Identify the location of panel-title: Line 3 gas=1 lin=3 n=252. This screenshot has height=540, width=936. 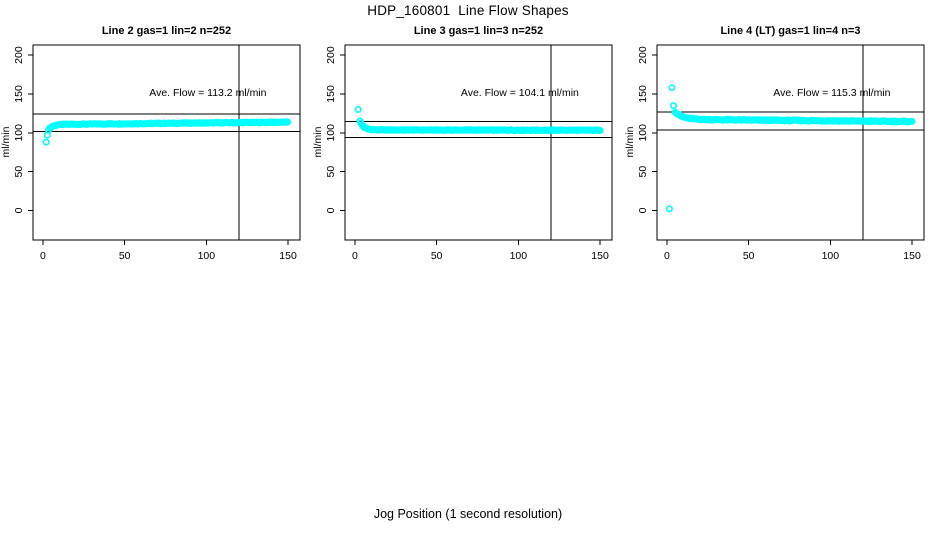
(478, 31).